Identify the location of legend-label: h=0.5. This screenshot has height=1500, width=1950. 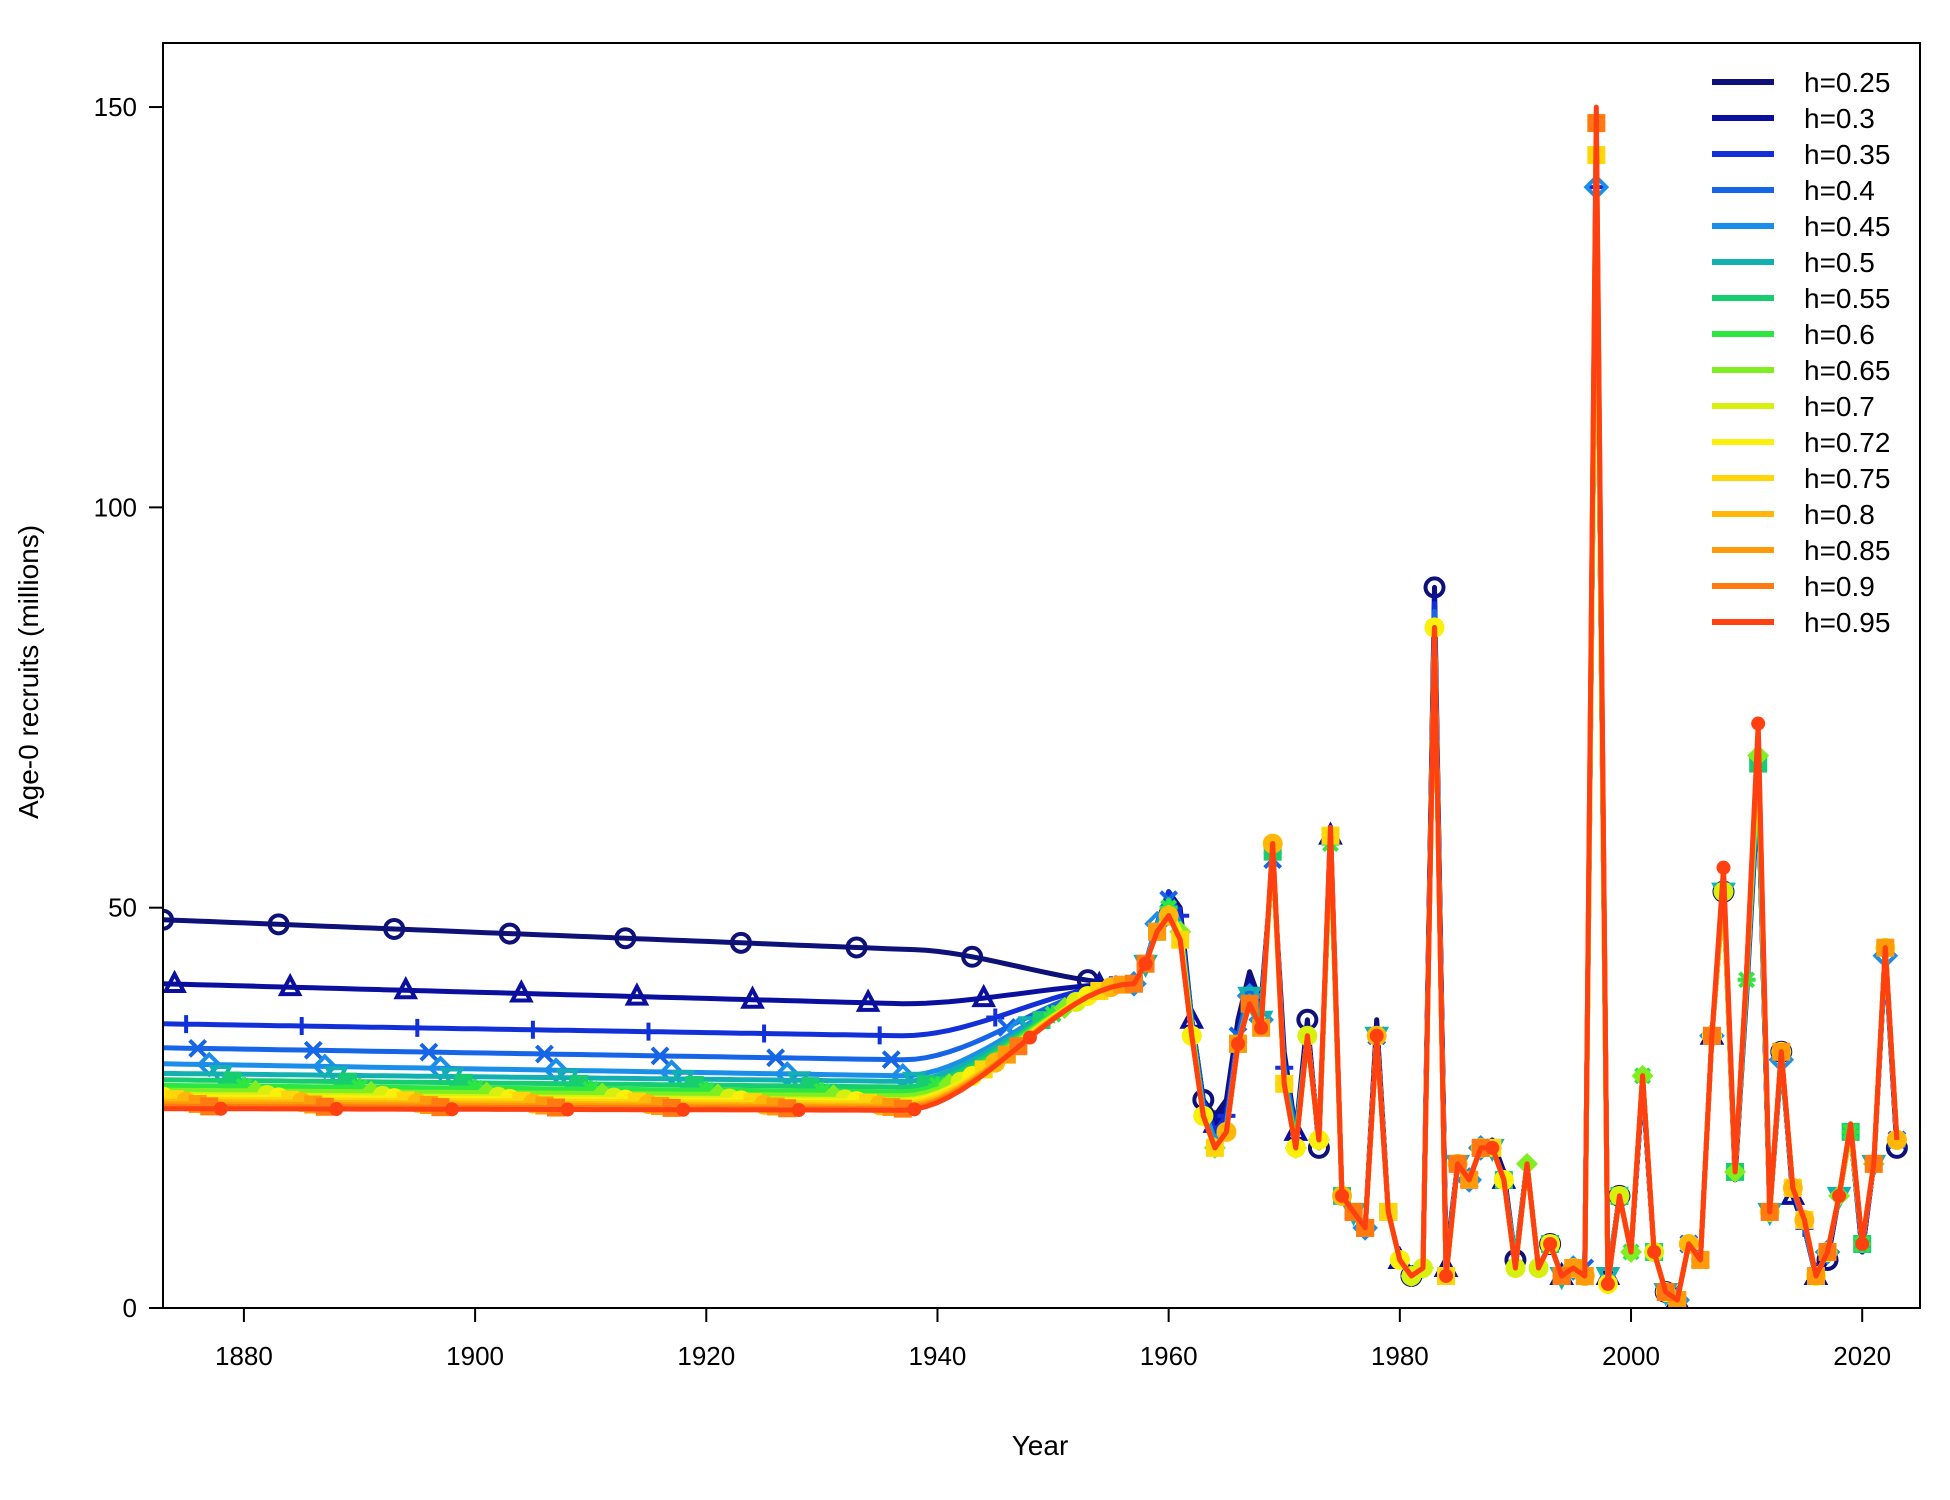
(1839, 262).